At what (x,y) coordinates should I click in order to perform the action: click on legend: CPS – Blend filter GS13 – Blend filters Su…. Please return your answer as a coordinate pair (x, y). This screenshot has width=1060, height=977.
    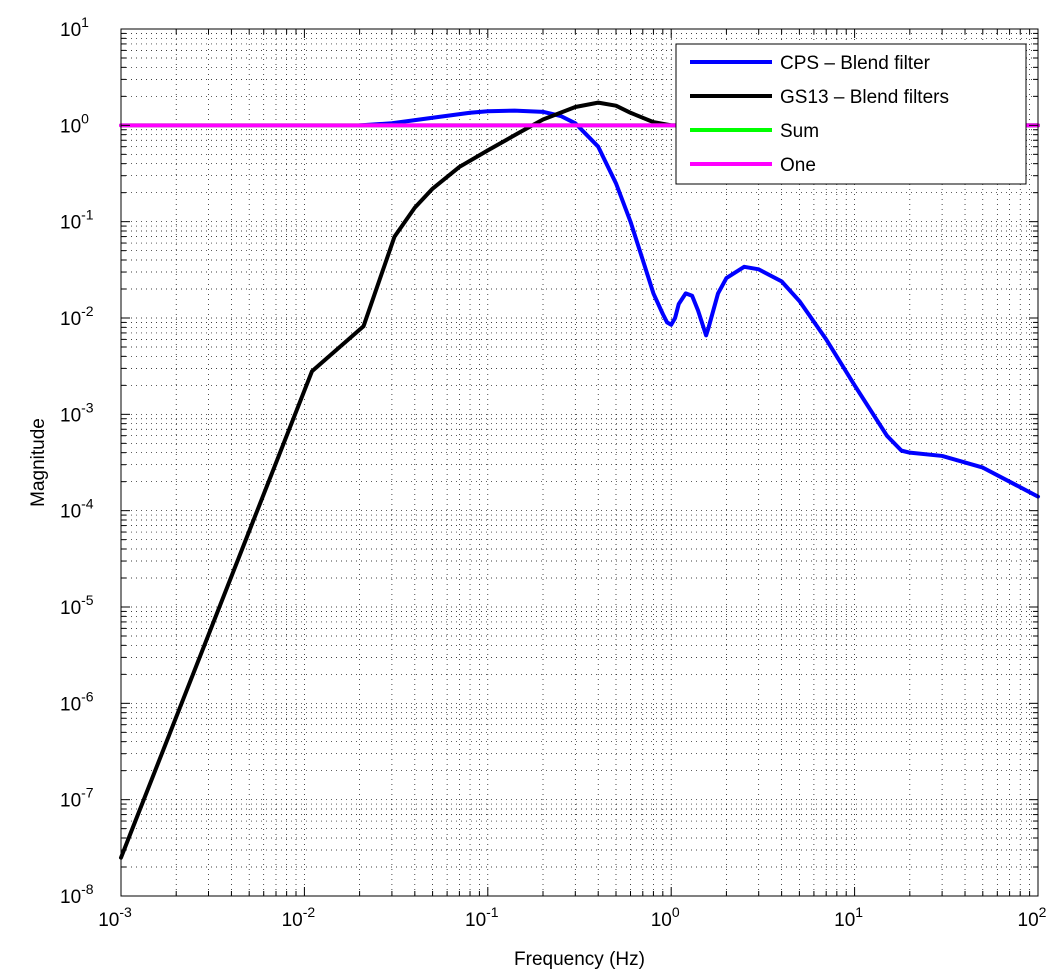
    Looking at the image, I should click on (851, 114).